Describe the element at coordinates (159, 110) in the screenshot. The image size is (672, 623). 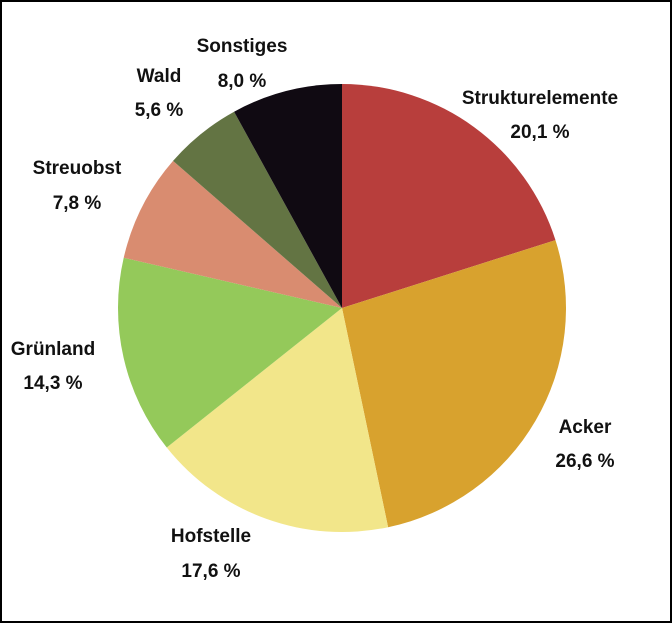
I see `slice-value-wald: 5,6 %` at that location.